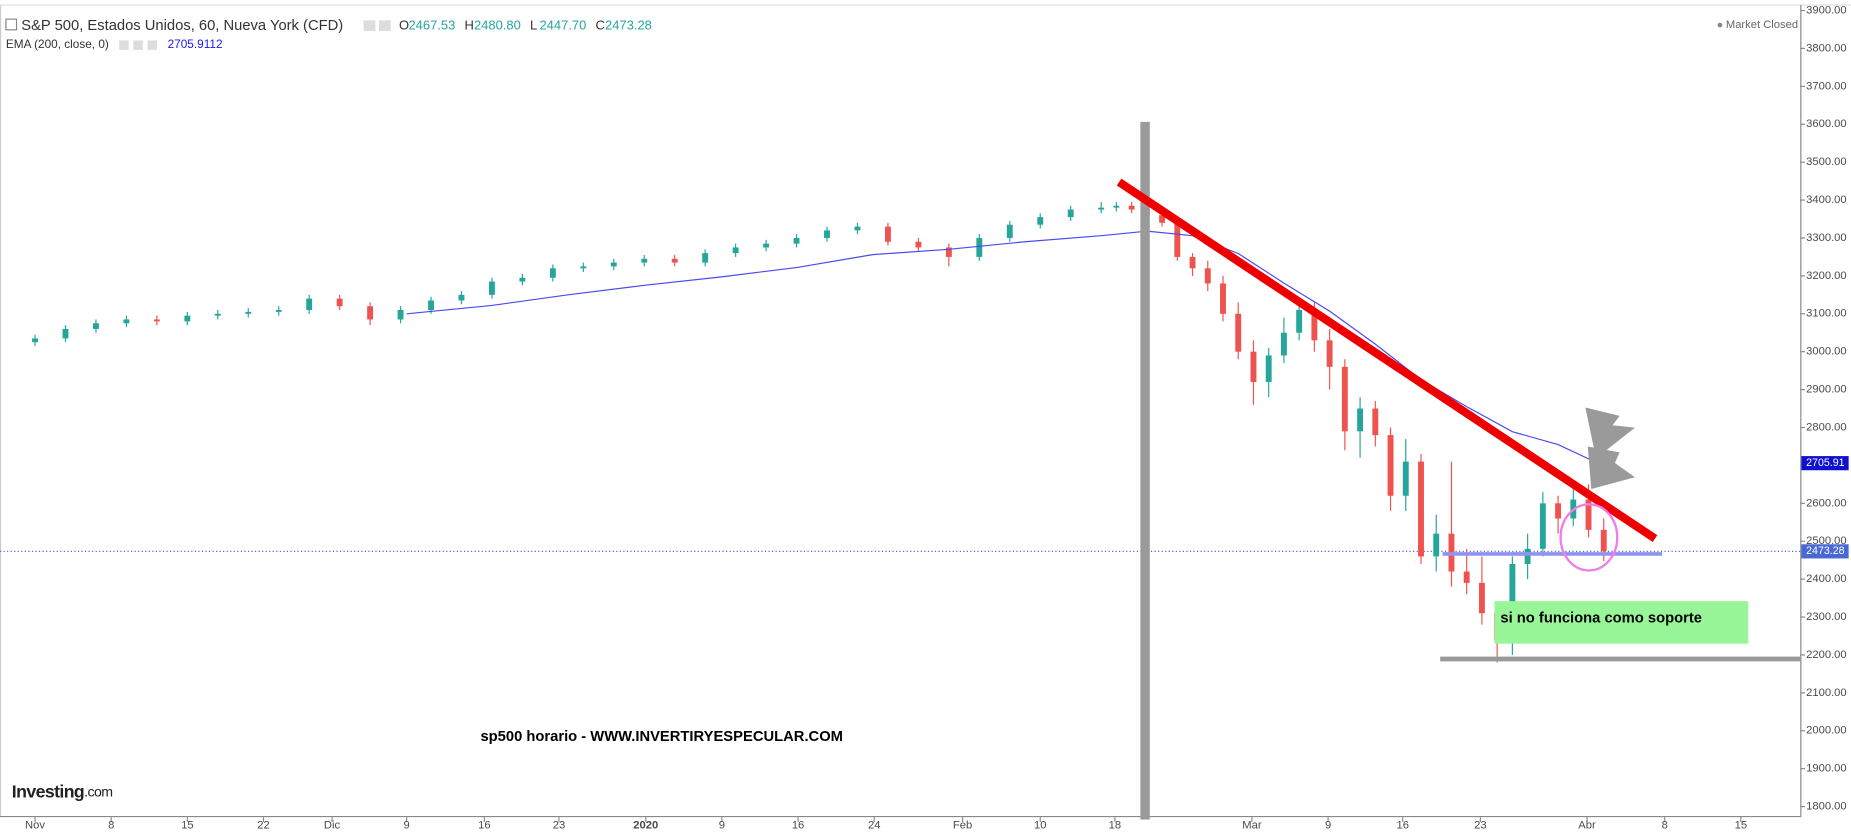  I want to click on y-tick-label: 2000.00, so click(1826, 731).